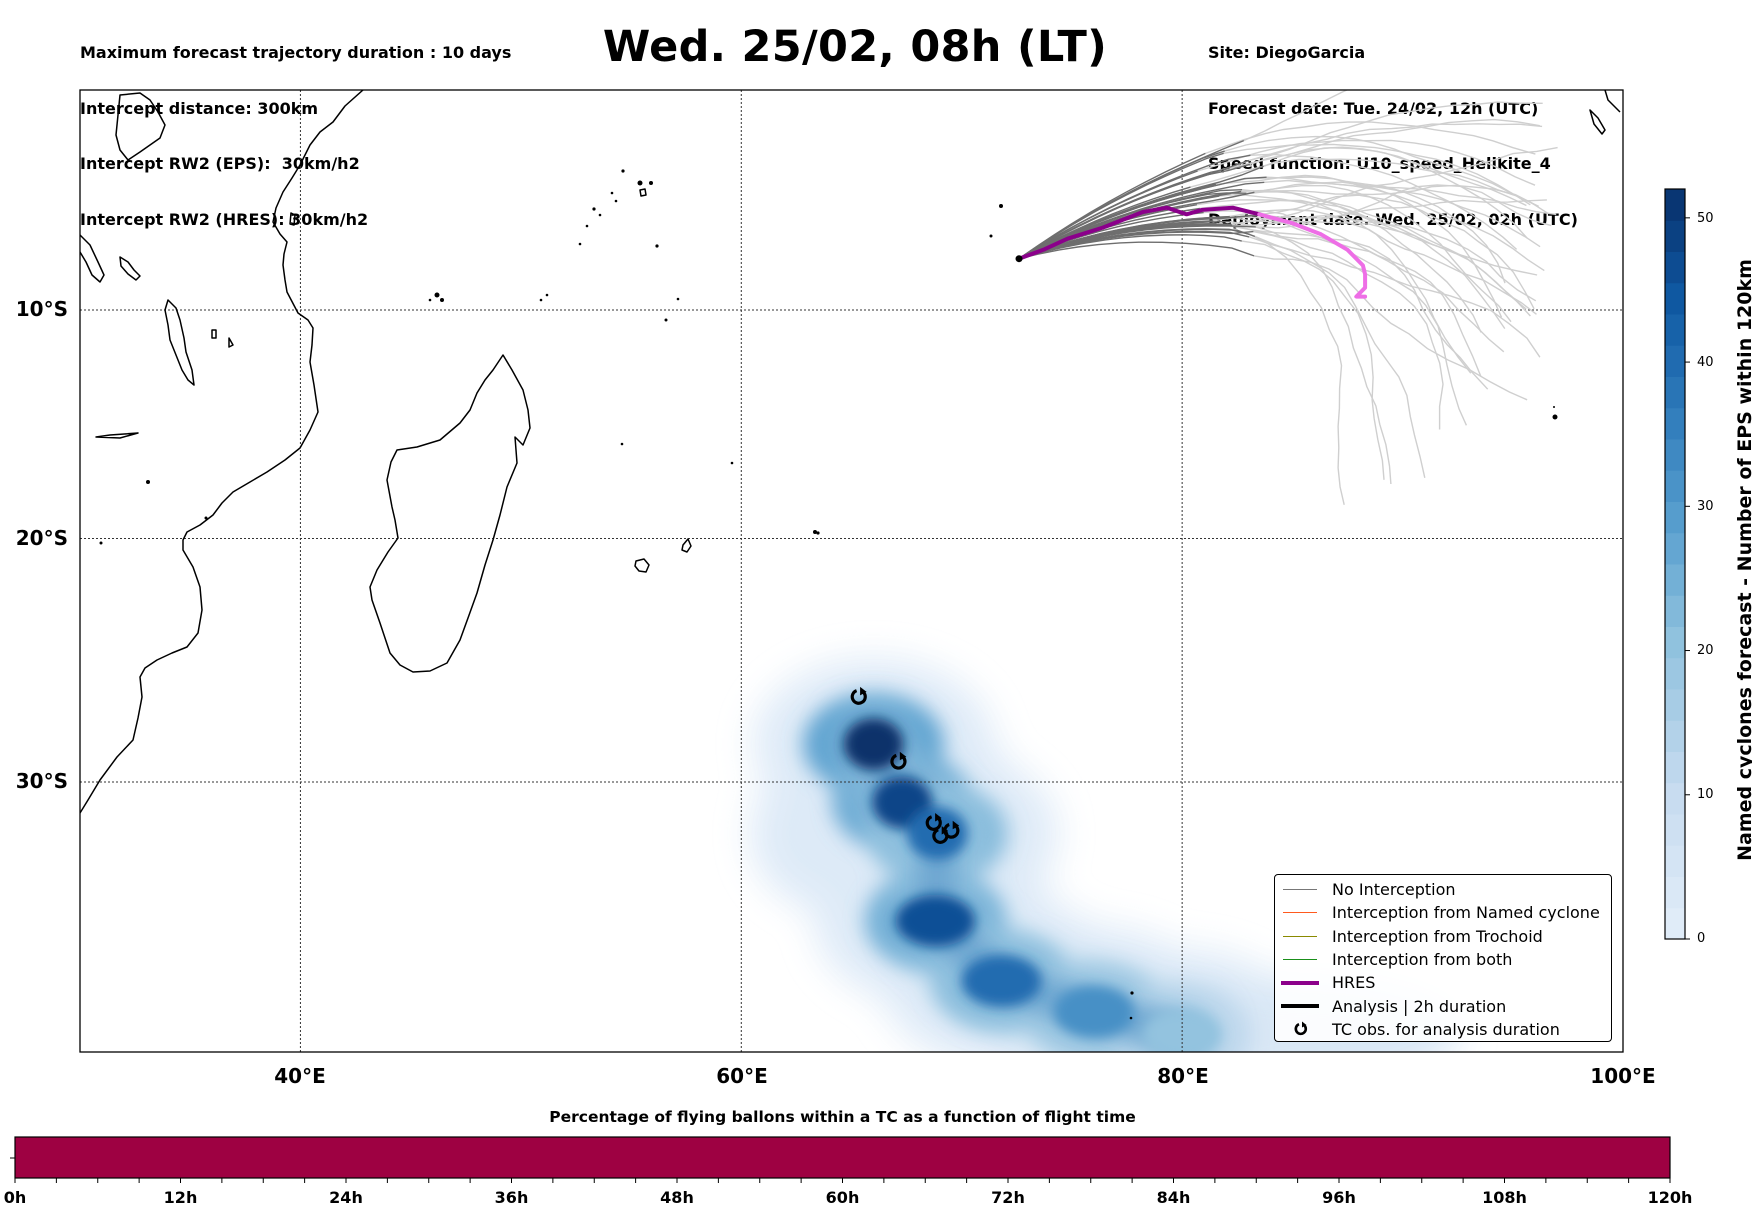 The width and height of the screenshot is (1752, 1213). I want to click on colorbar-ticks, so click(1687, 578).